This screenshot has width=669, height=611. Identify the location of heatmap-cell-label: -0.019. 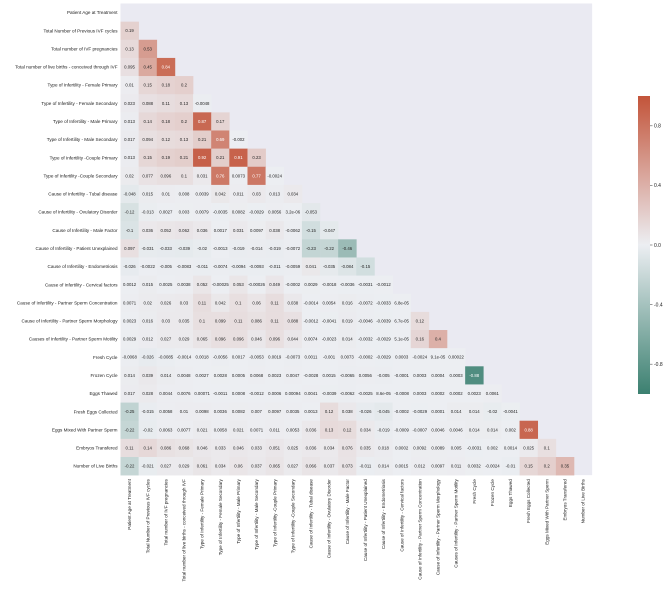
(383, 429).